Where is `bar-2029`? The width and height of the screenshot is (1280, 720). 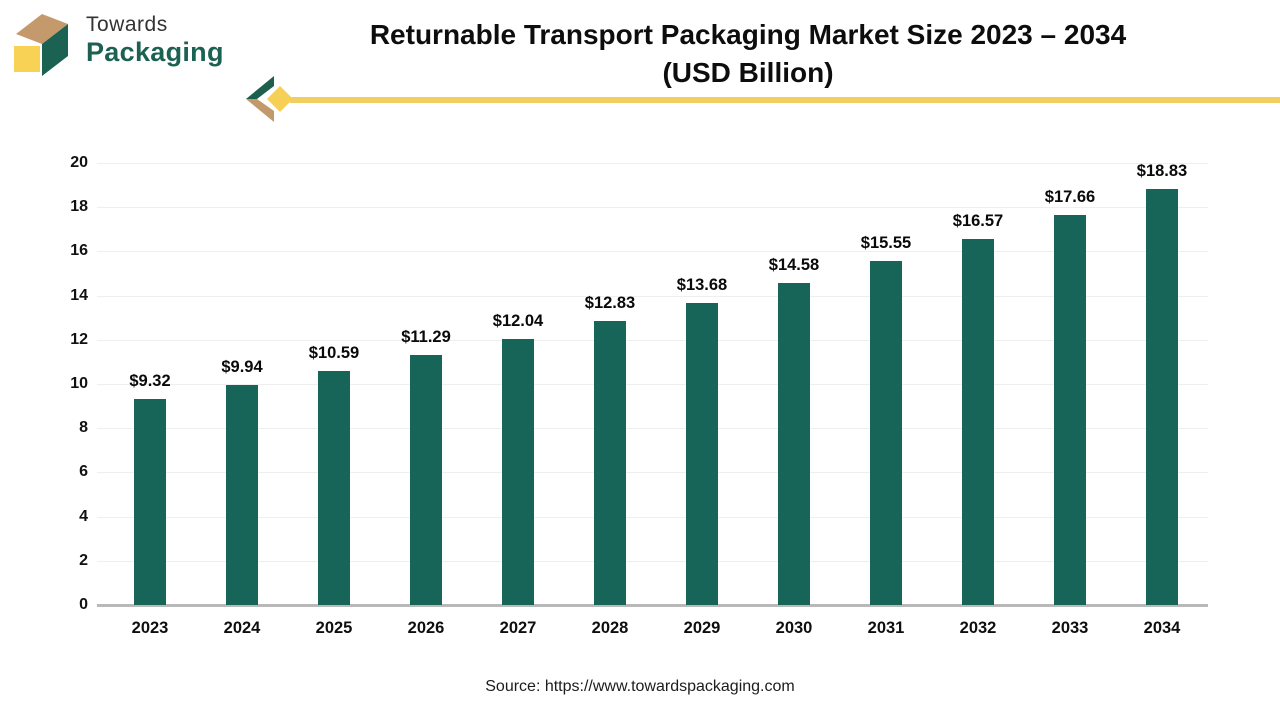 bar-2029 is located at coordinates (702, 453).